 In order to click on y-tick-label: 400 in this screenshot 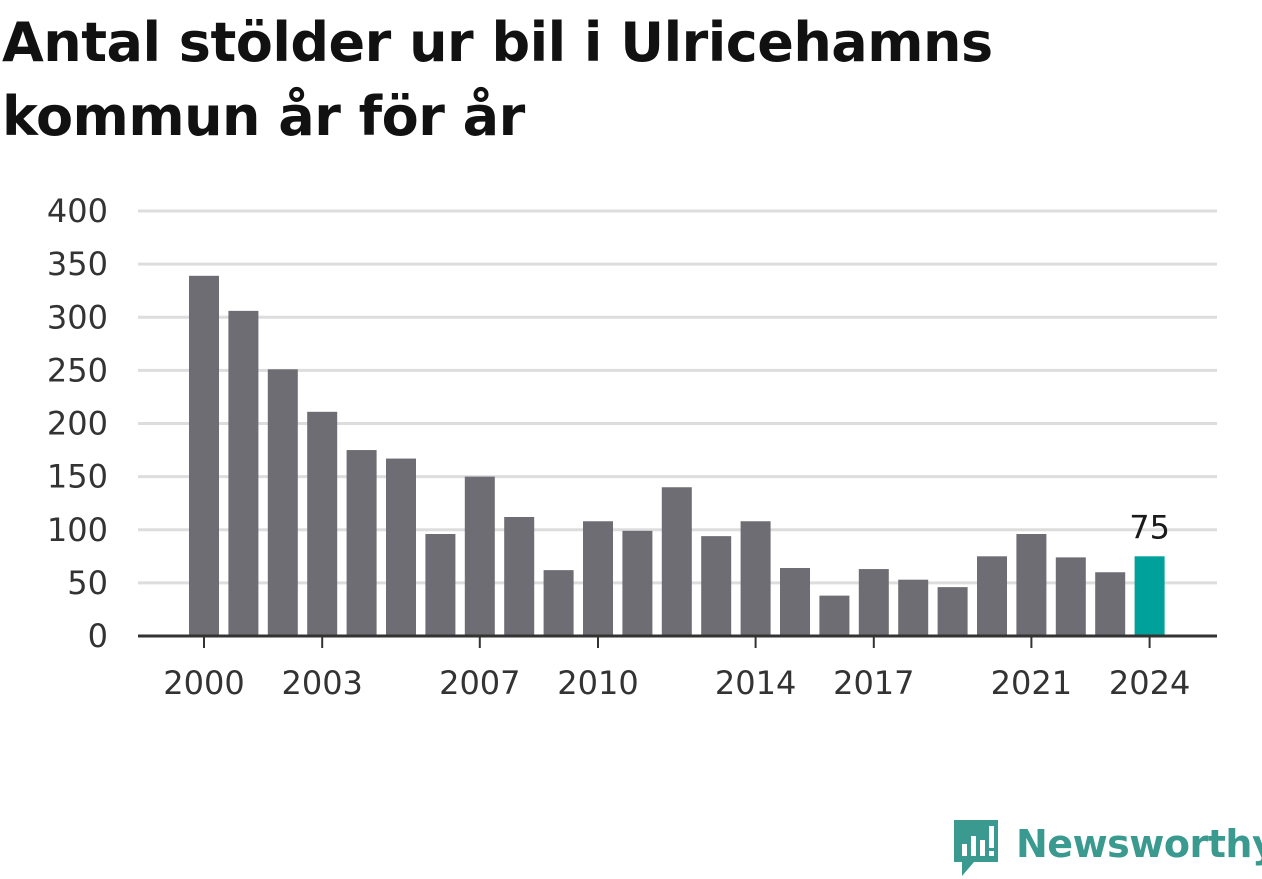, I will do `click(77, 211)`.